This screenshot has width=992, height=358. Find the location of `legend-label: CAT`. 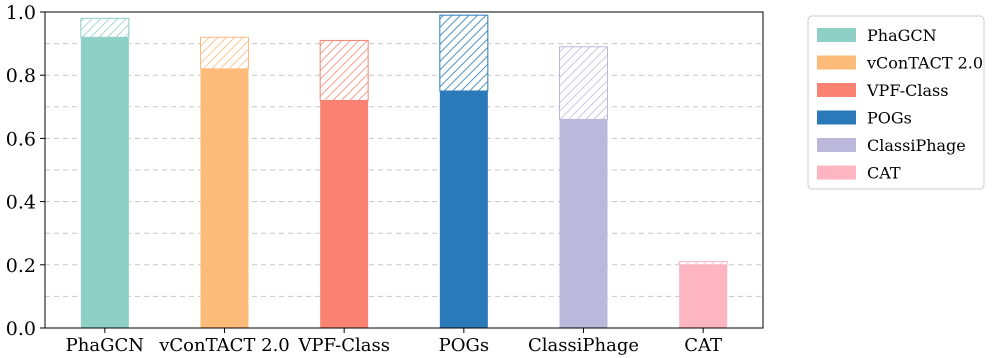

legend-label: CAT is located at coordinates (884, 173).